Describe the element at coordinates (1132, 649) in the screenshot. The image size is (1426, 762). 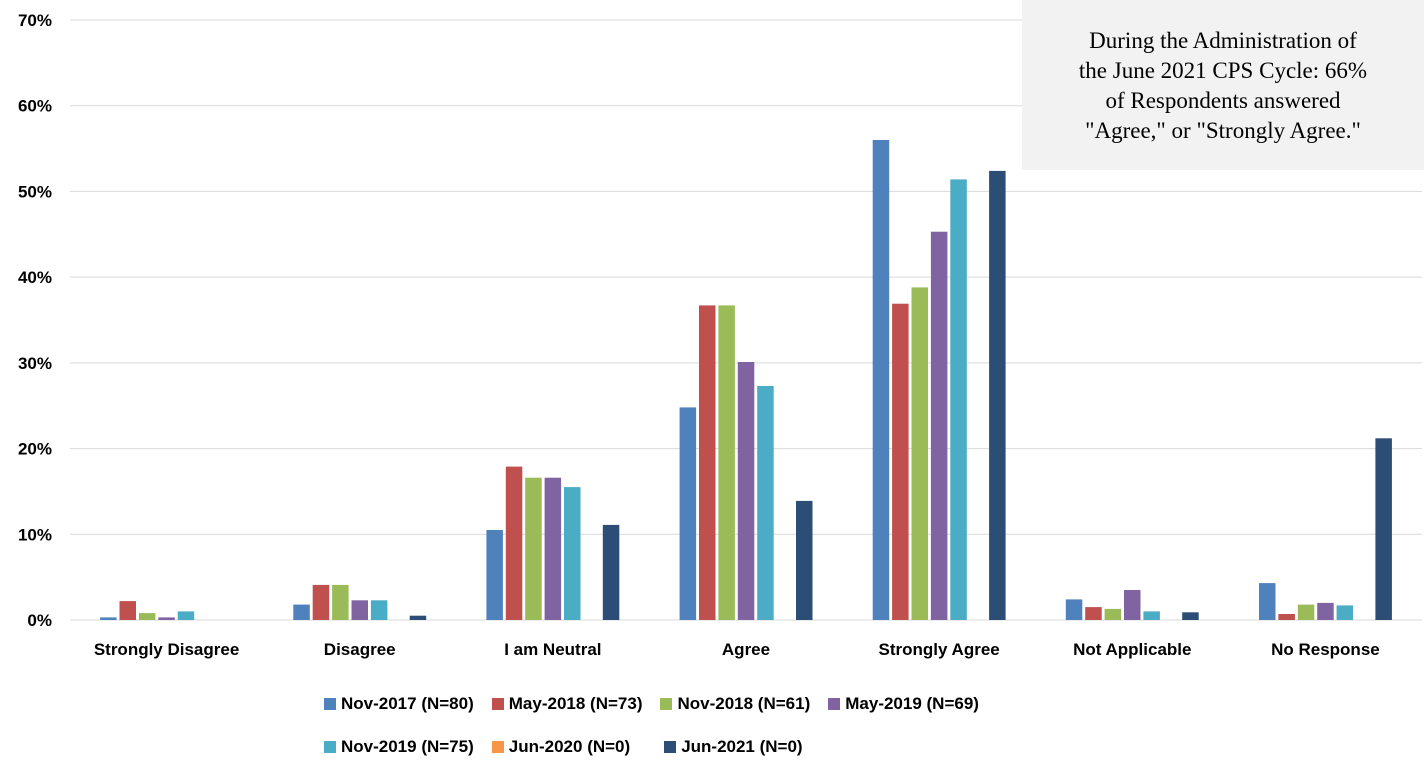
I see `x-category-label: Not Applicable` at that location.